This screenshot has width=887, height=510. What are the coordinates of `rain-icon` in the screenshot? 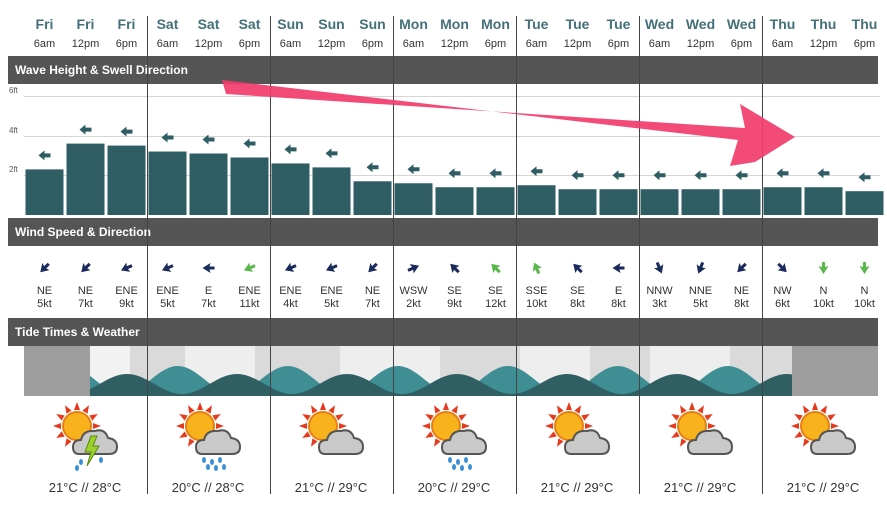 It's located at (455, 437).